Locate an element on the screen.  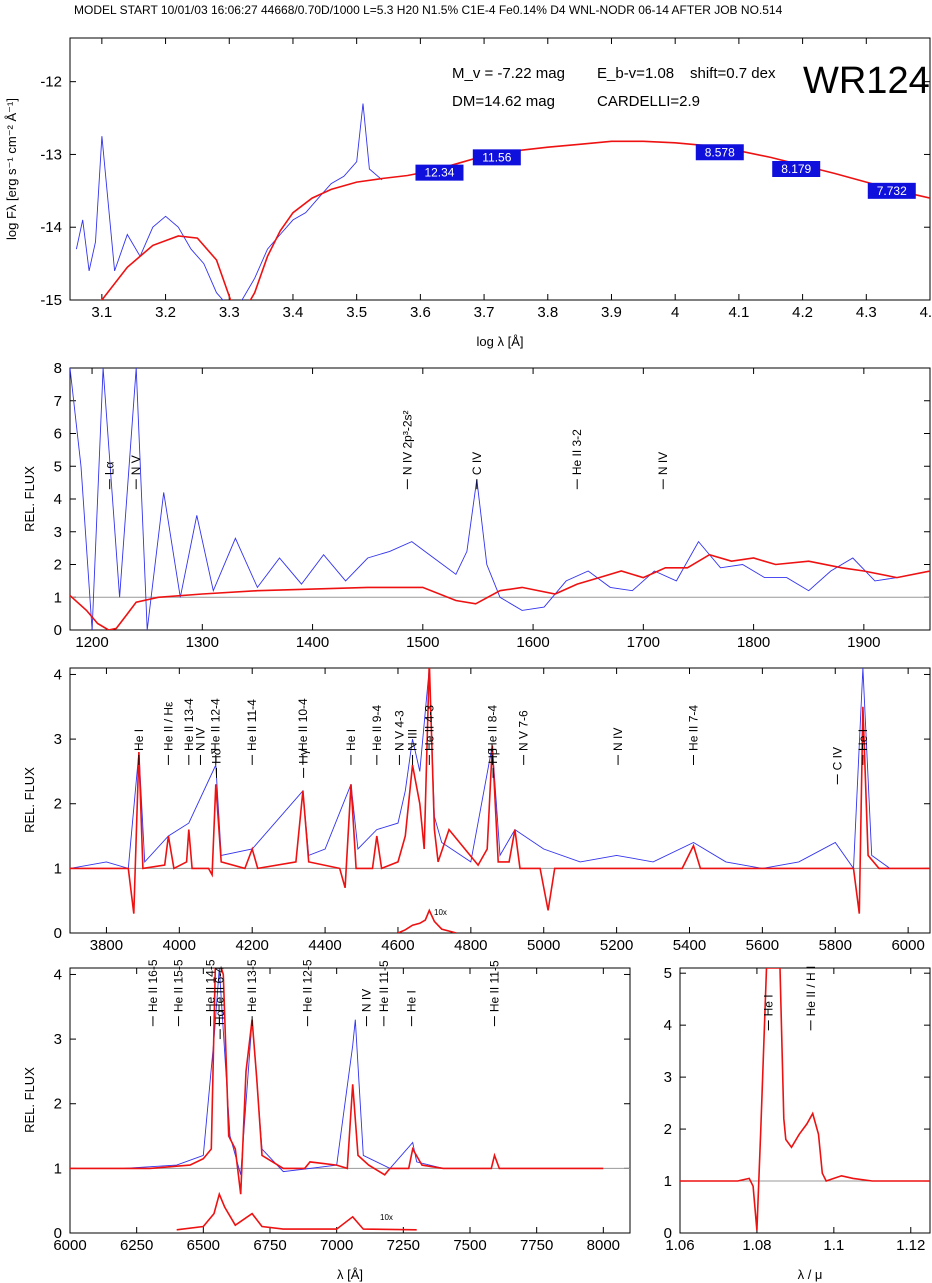
line-id-label: He II / Hε is located at coordinates (168, 726).